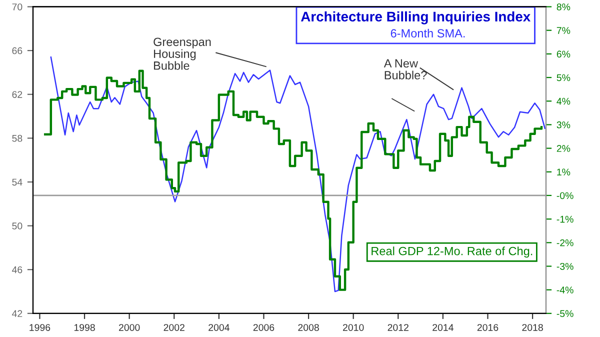  What do you see at coordinates (398, 327) in the screenshot?
I see `x-tick-label: 2012` at bounding box center [398, 327].